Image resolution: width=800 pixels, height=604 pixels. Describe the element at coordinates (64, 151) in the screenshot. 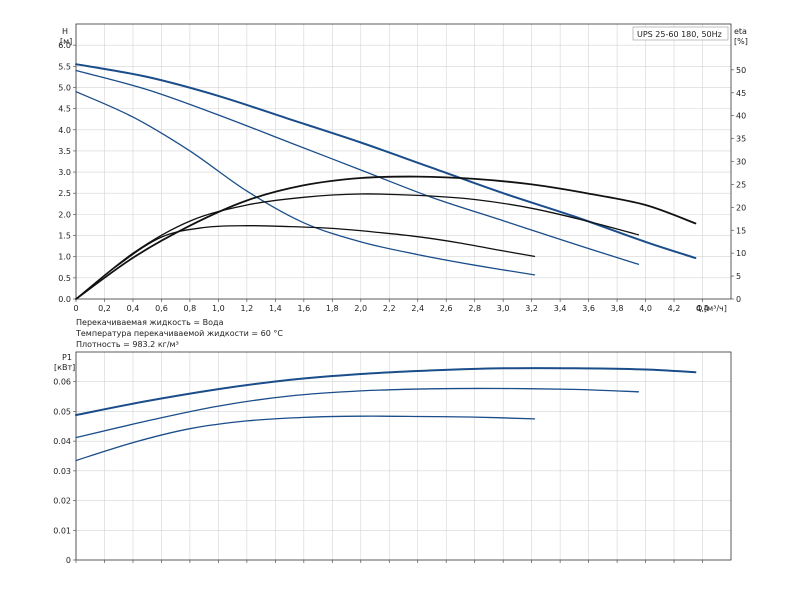

I see `y-tick-label: 3.5` at that location.